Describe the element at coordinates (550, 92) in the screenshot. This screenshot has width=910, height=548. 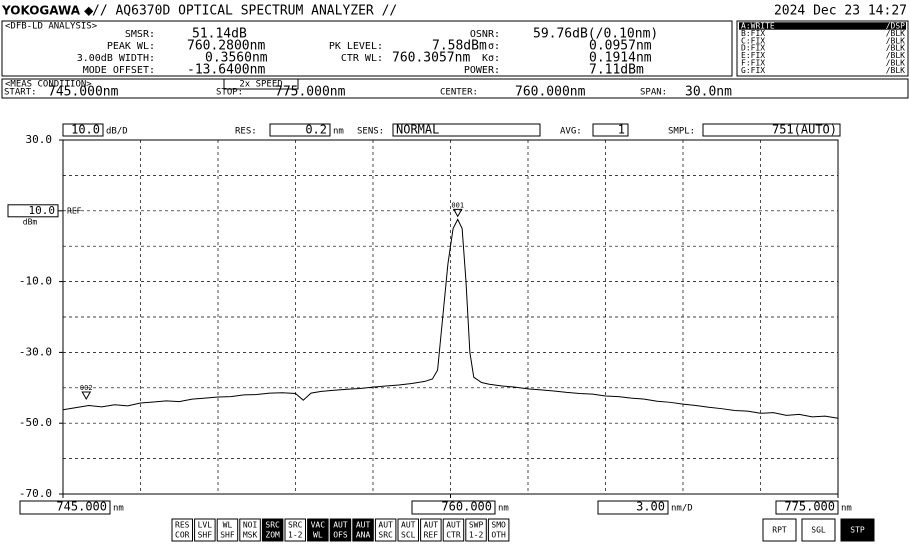
I see `meas-value: 760.000nm` at that location.